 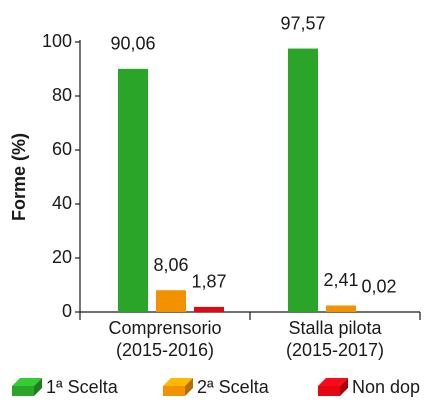 What do you see at coordinates (170, 265) in the screenshot?
I see `value-label: 8,06` at bounding box center [170, 265].